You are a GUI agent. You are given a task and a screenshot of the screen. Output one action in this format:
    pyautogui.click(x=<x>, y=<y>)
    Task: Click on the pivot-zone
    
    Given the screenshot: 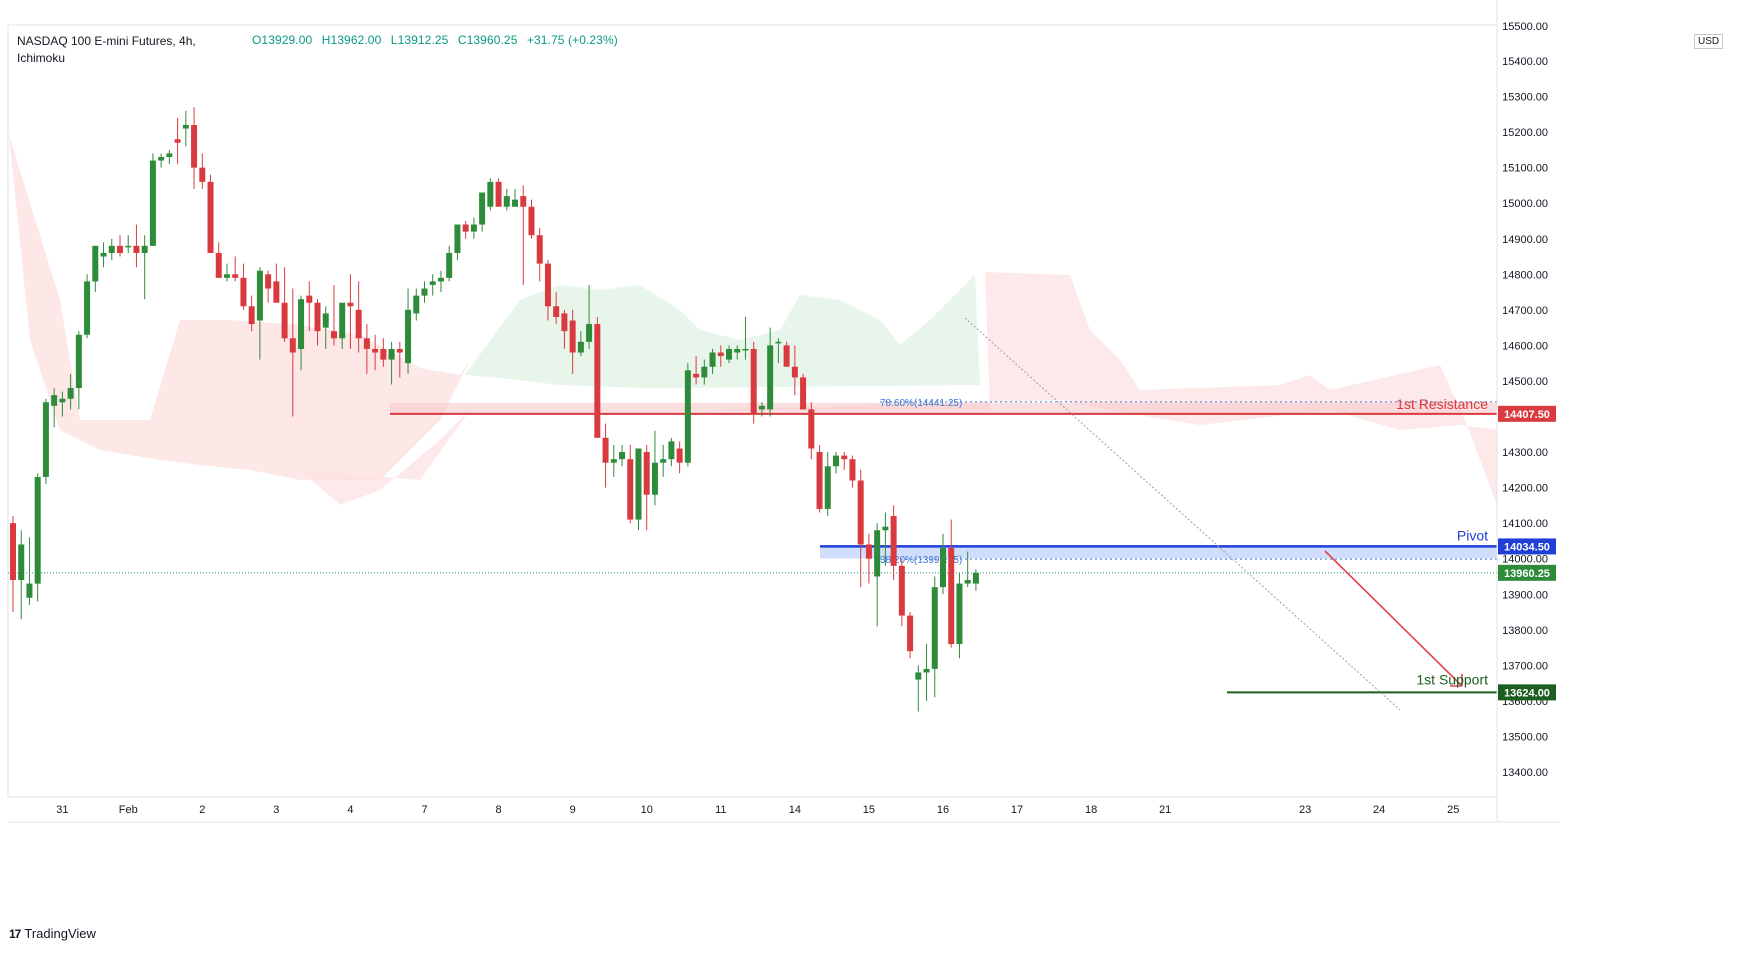 What is the action you would take?
    pyautogui.click(x=1158, y=552)
    